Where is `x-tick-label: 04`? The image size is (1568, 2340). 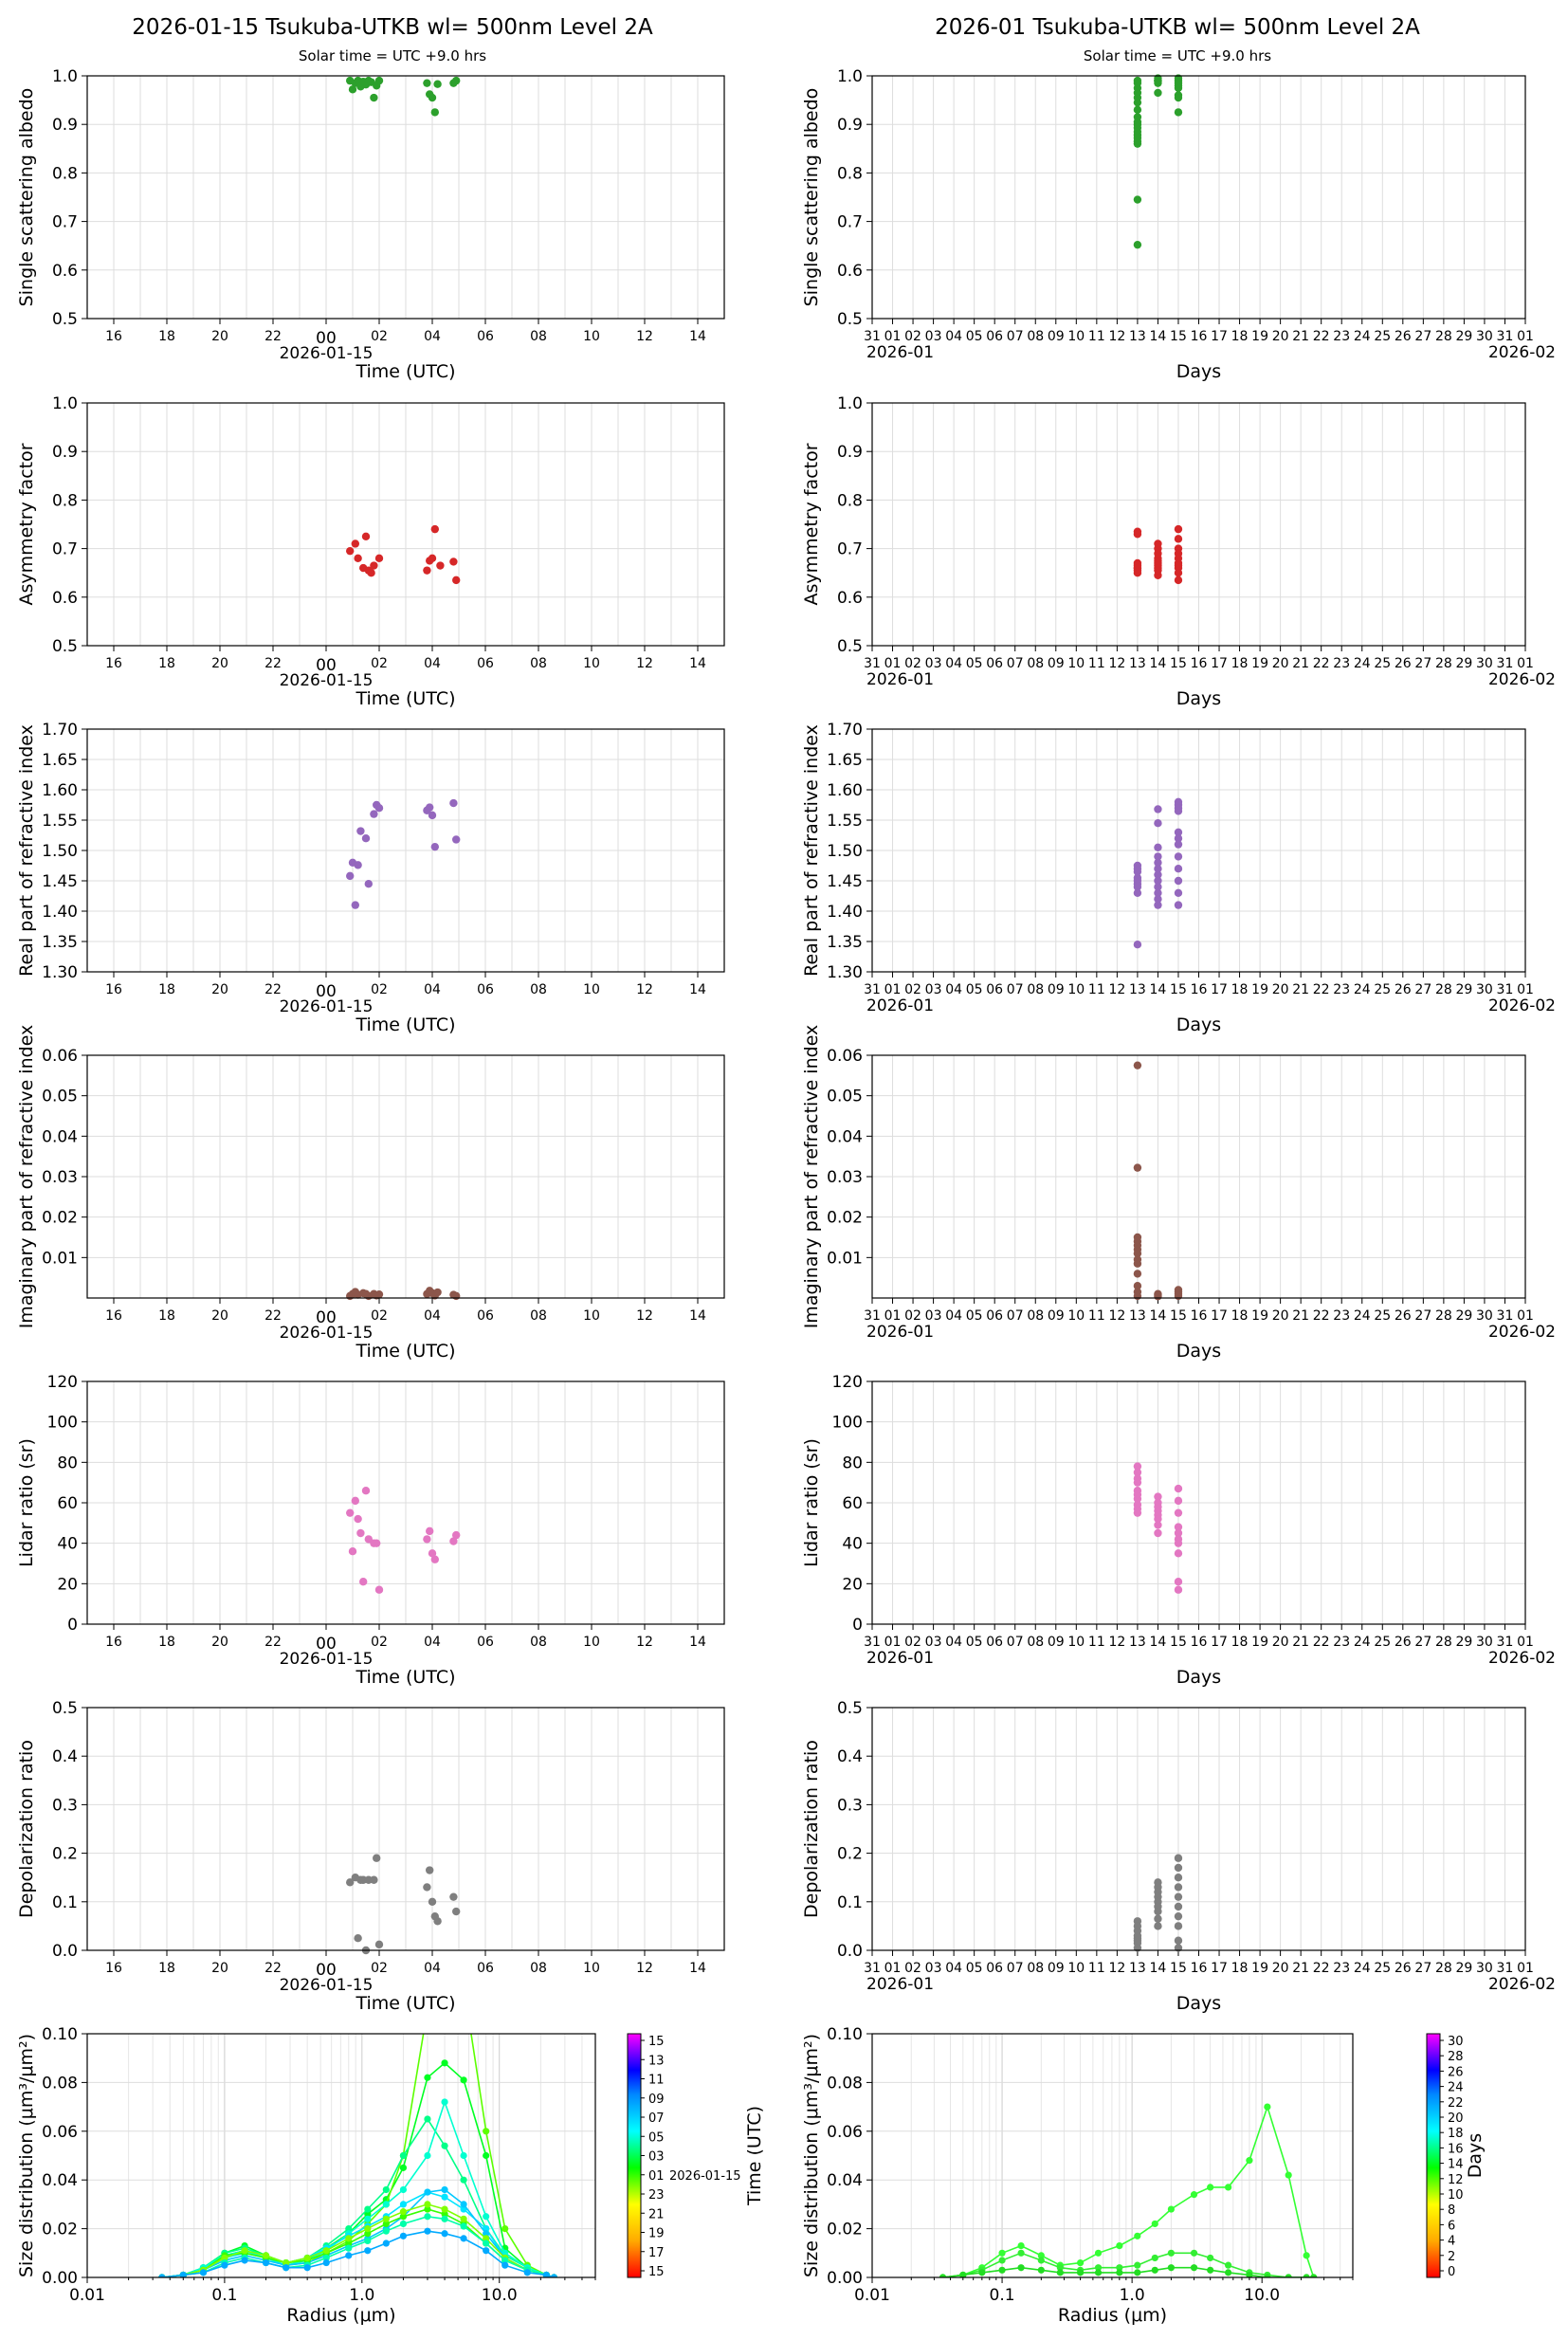 x-tick-label: 04 is located at coordinates (953, 1316).